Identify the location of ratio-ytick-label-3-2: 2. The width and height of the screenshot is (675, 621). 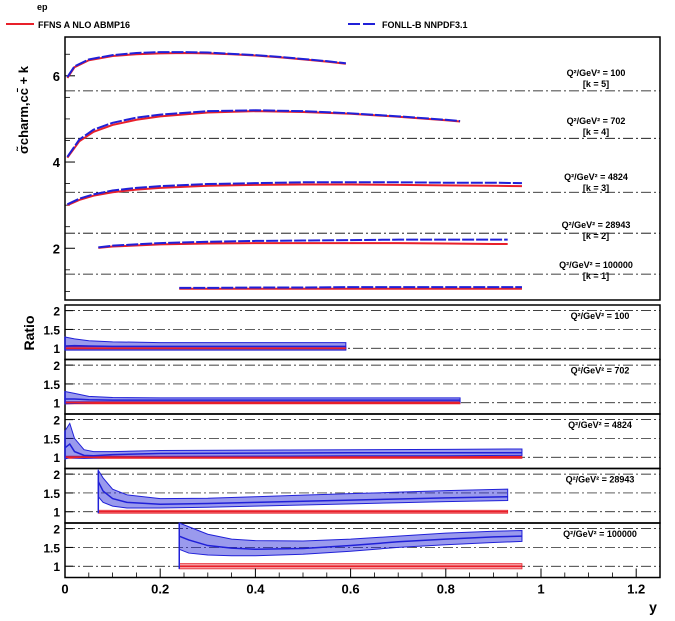
(56, 475).